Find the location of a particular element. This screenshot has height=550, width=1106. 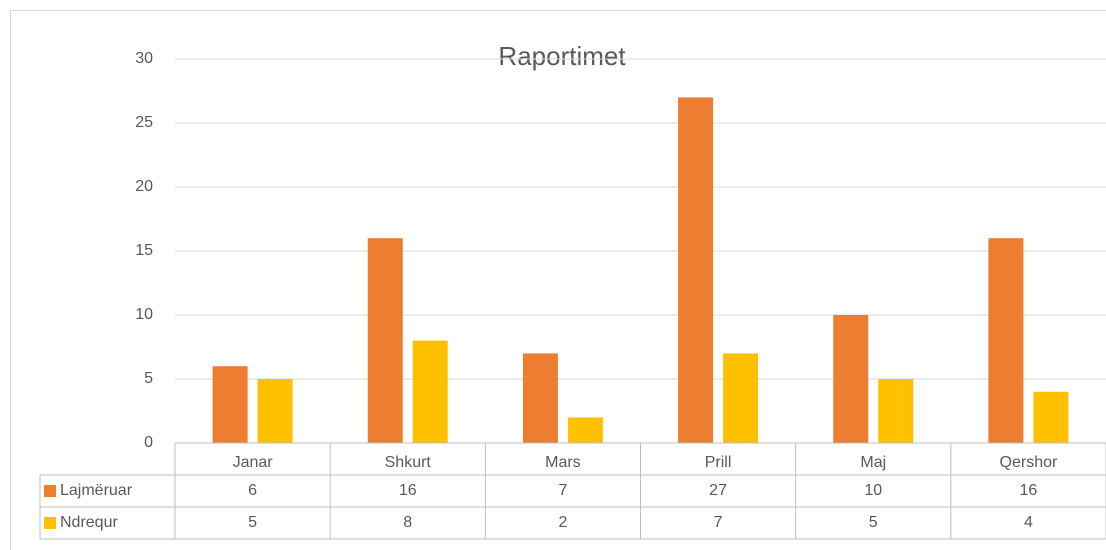

y-tick-label: 15 is located at coordinates (144, 250).